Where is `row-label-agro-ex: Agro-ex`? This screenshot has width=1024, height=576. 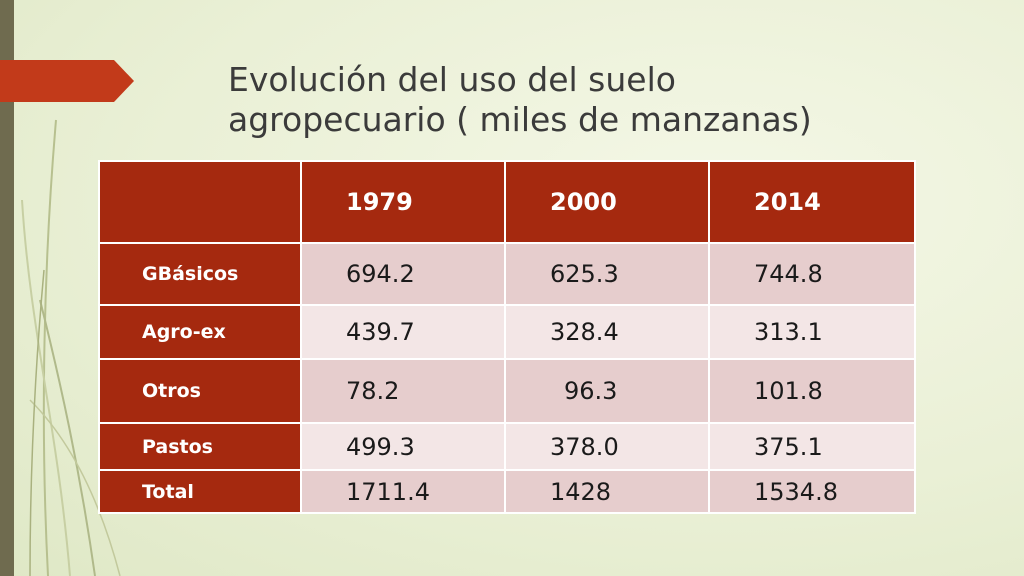
row-label-agro-ex: Agro-ex is located at coordinates (200, 332).